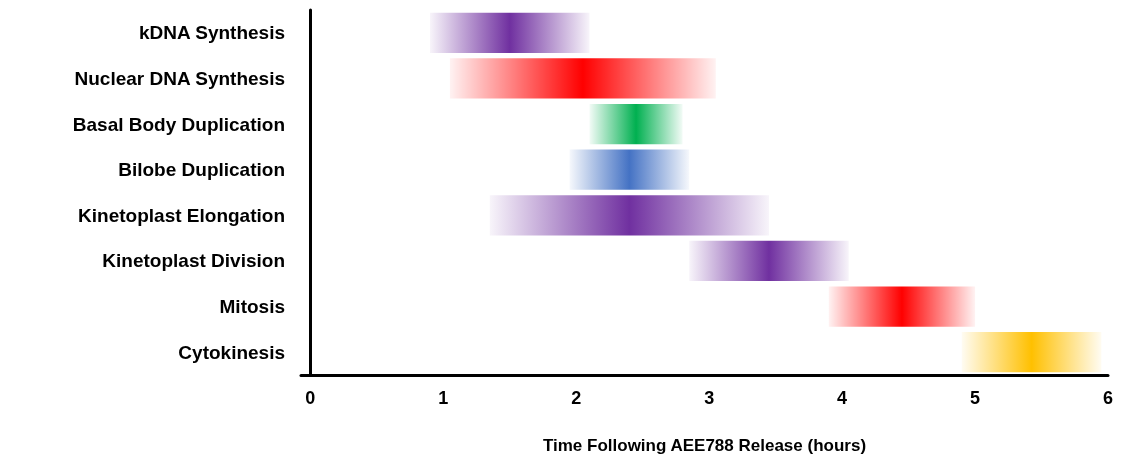 The image size is (1122, 470). I want to click on y-tick-label: Kinetoplast Division, so click(193, 261).